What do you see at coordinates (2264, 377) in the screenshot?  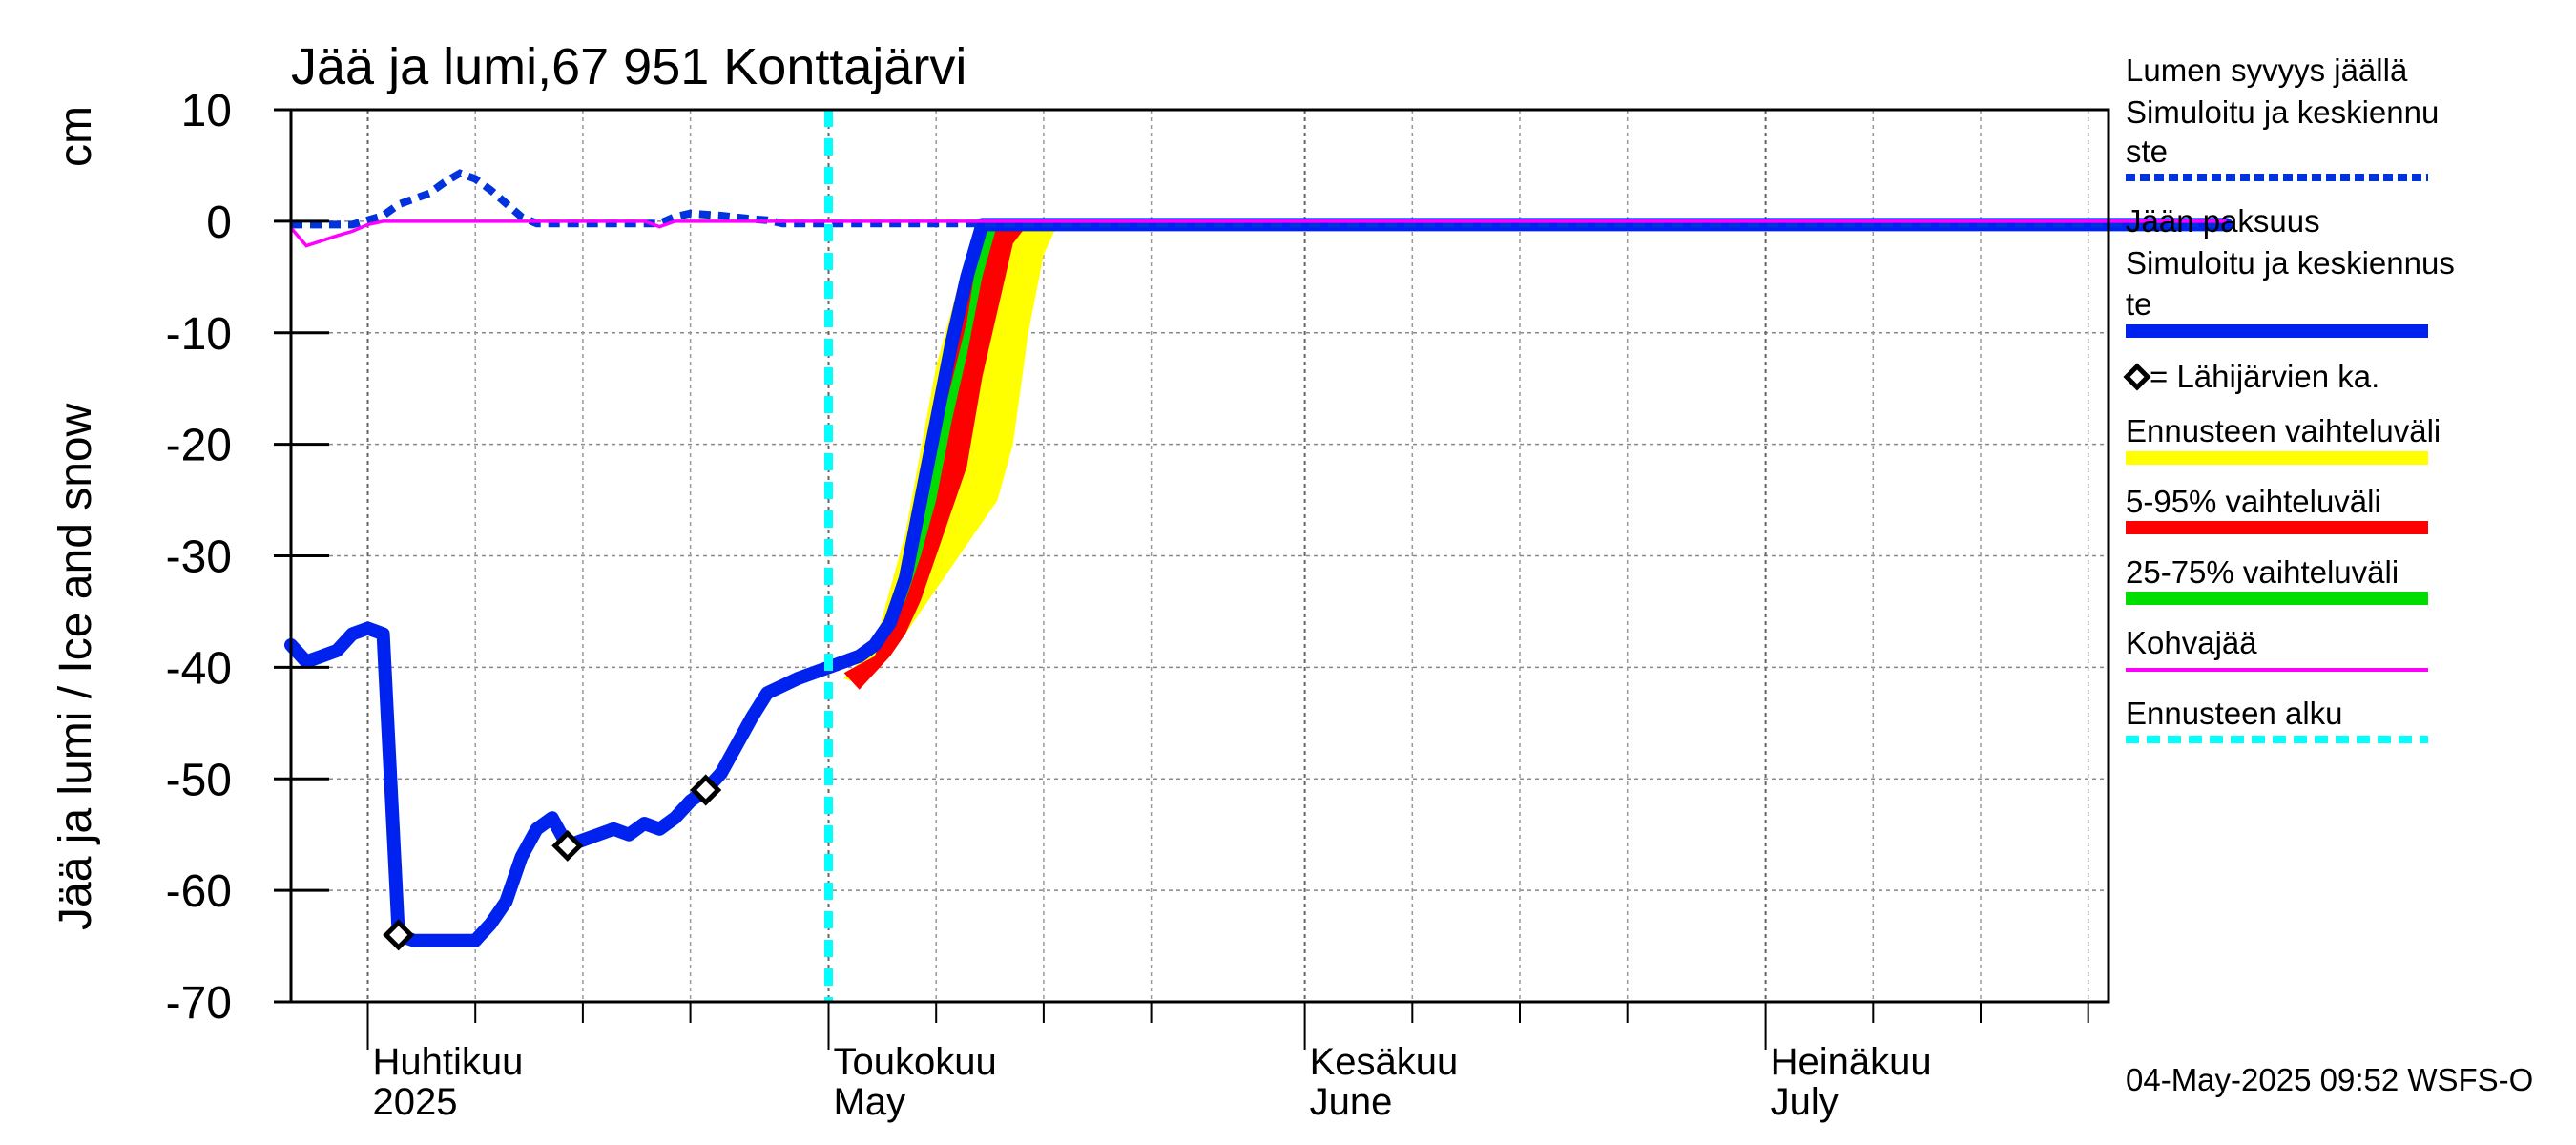 I see `legend-label-markers: = Lähijärvien ka.` at bounding box center [2264, 377].